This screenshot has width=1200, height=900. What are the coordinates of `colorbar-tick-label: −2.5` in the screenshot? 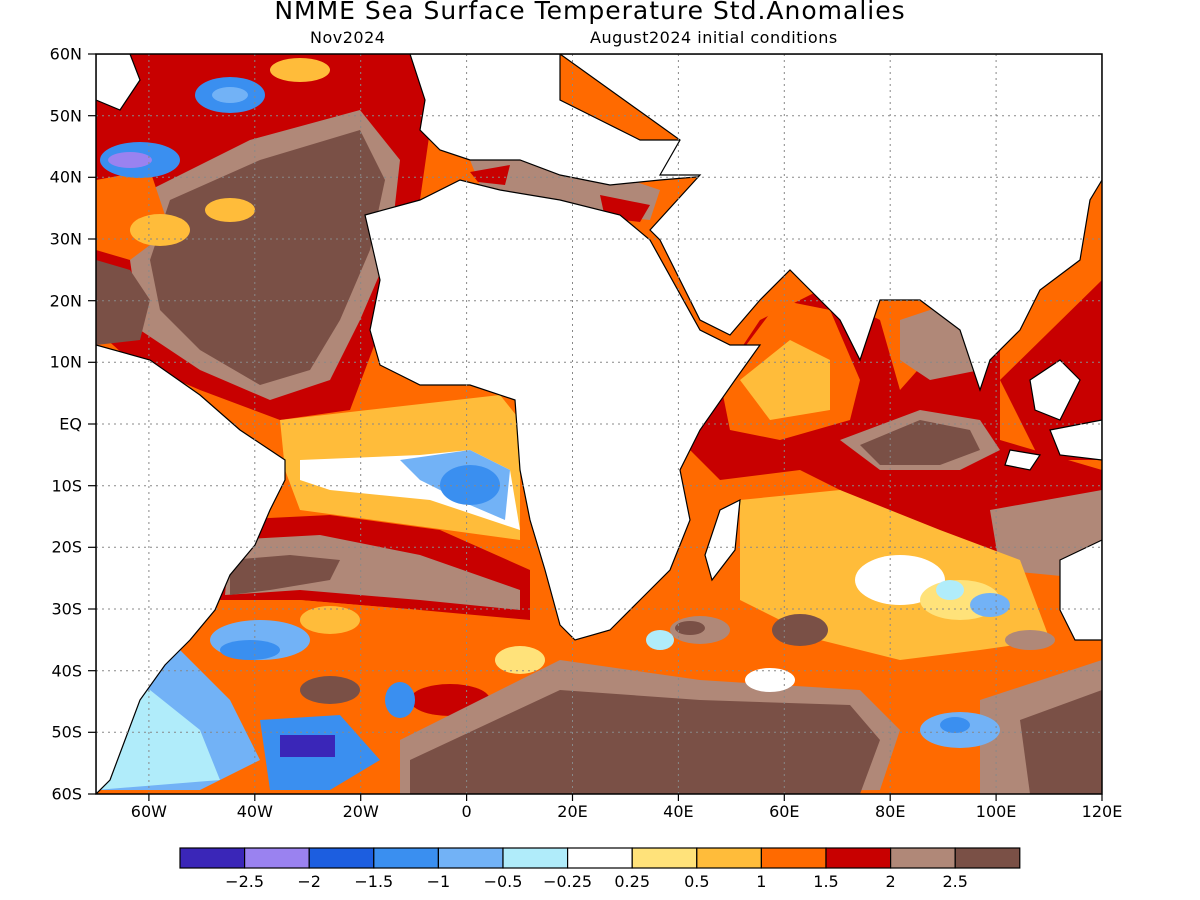 It's located at (245, 881).